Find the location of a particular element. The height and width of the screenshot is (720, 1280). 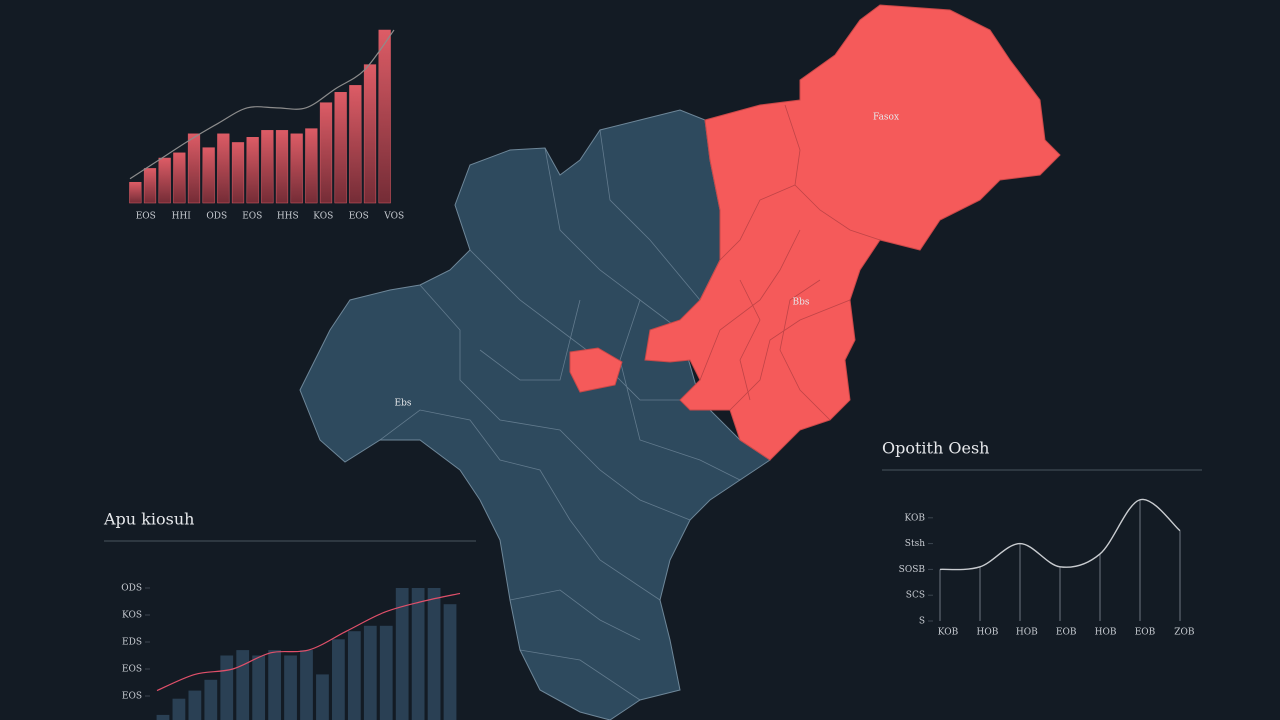

map-label: Fasox is located at coordinates (886, 118).